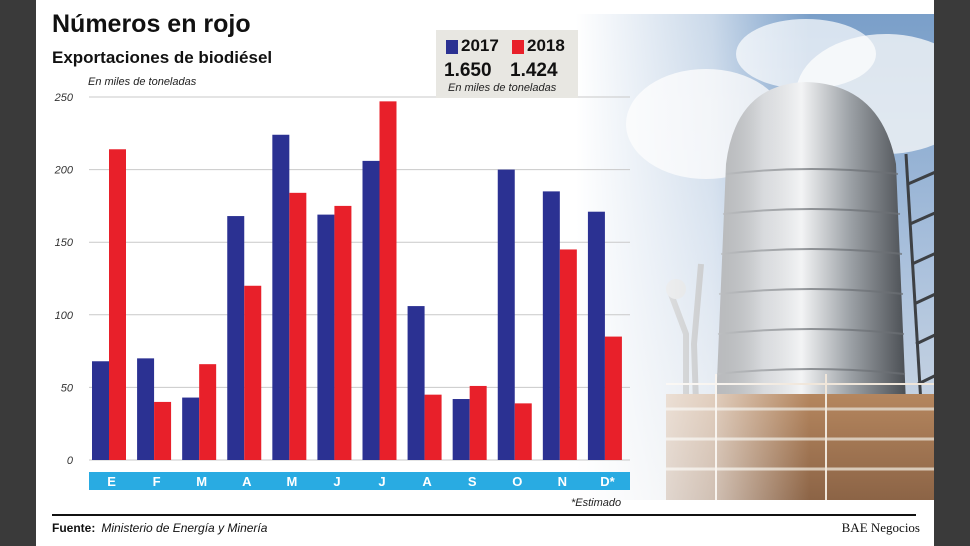 This screenshot has width=970, height=546. What do you see at coordinates (142, 82) in the screenshot?
I see `y-axis-unit-label: En miles de toneladas` at bounding box center [142, 82].